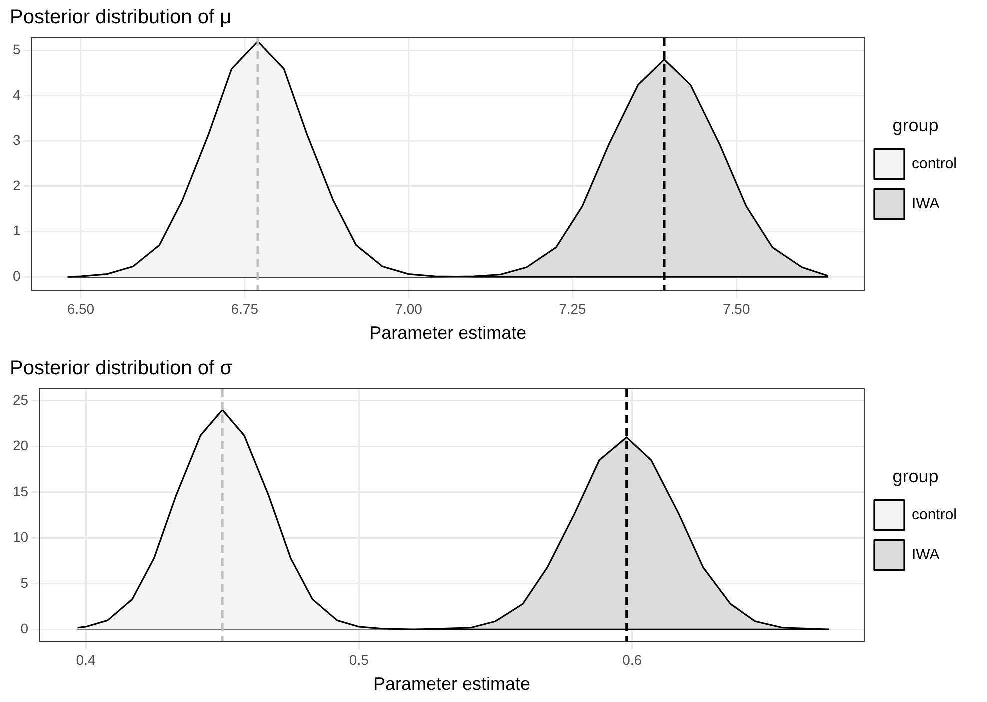 The width and height of the screenshot is (987, 702). I want to click on x-tick-label: 0.6, so click(632, 660).